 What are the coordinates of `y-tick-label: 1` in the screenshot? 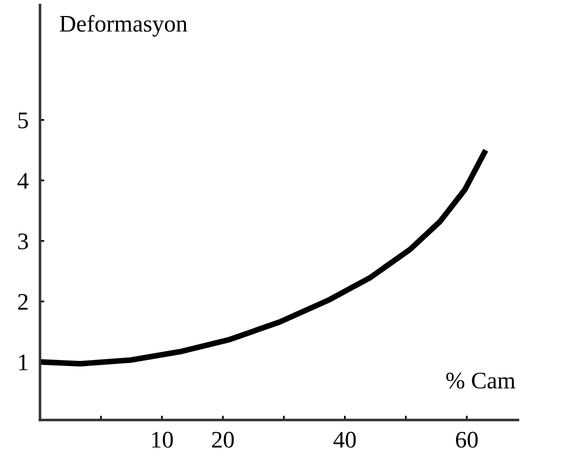 It's located at (23, 362).